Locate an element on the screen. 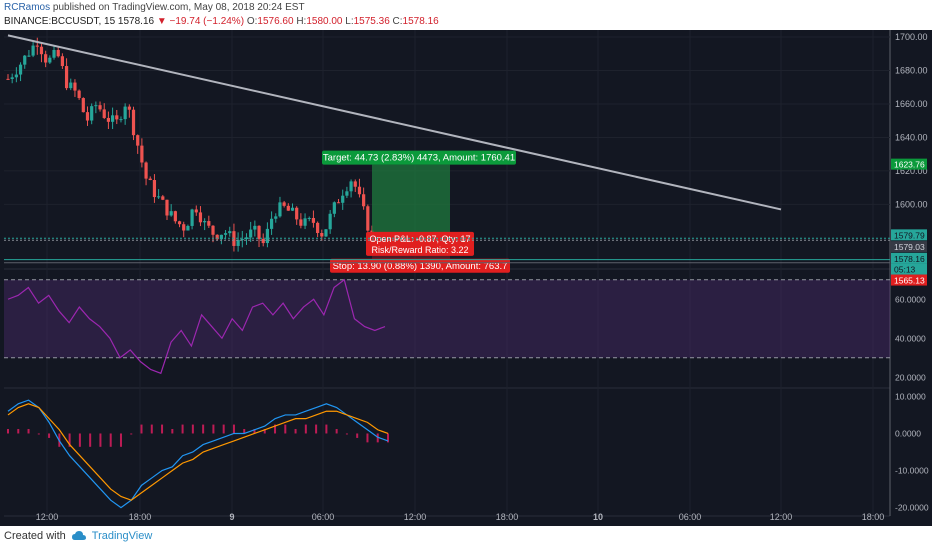 The height and width of the screenshot is (550, 932). macd-tick-label: 0.0000 is located at coordinates (908, 433).